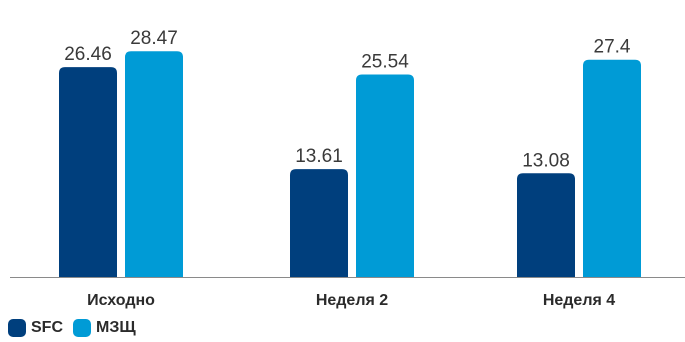  Describe the element at coordinates (82, 328) in the screenshot. I see `legend-swatch-mzsch` at that location.